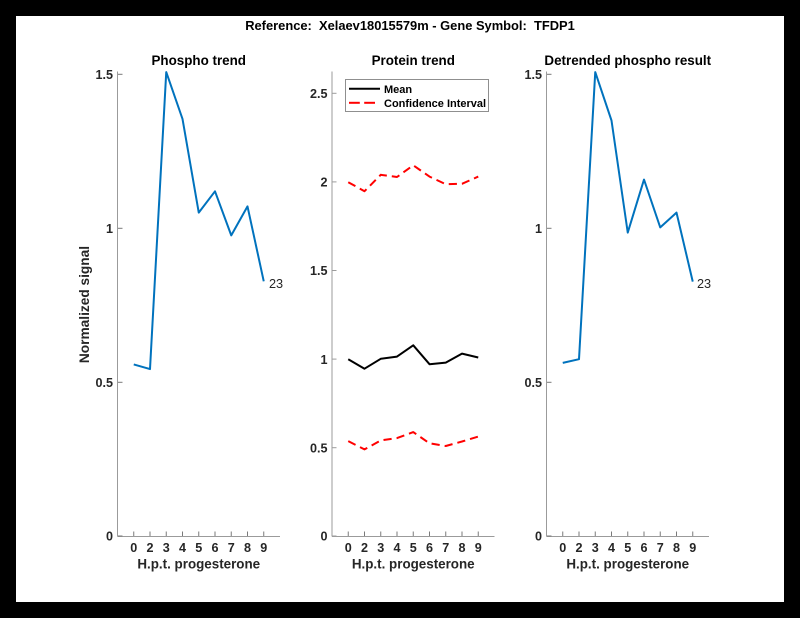 Image resolution: width=800 pixels, height=618 pixels. I want to click on svg-text: Protein trend, so click(413, 60).